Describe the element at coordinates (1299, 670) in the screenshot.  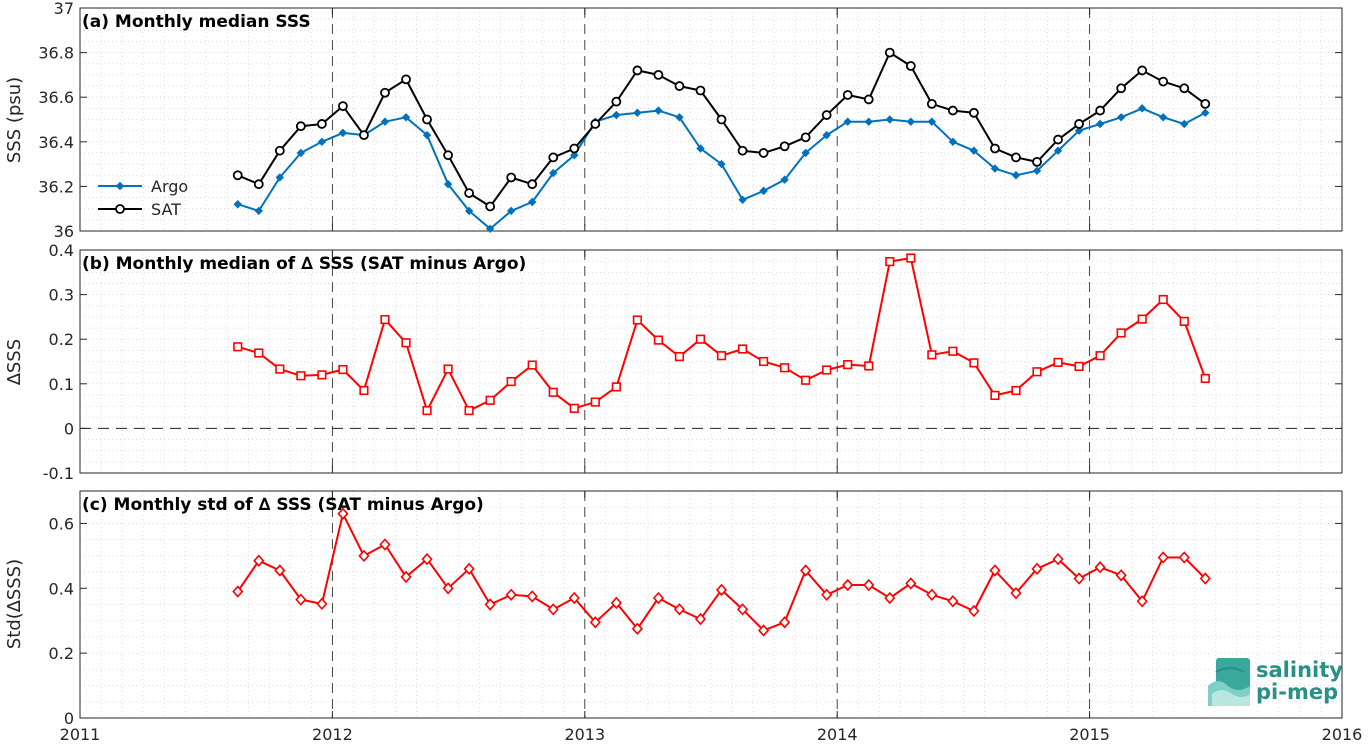
I see `logo-line-1: salinity` at that location.